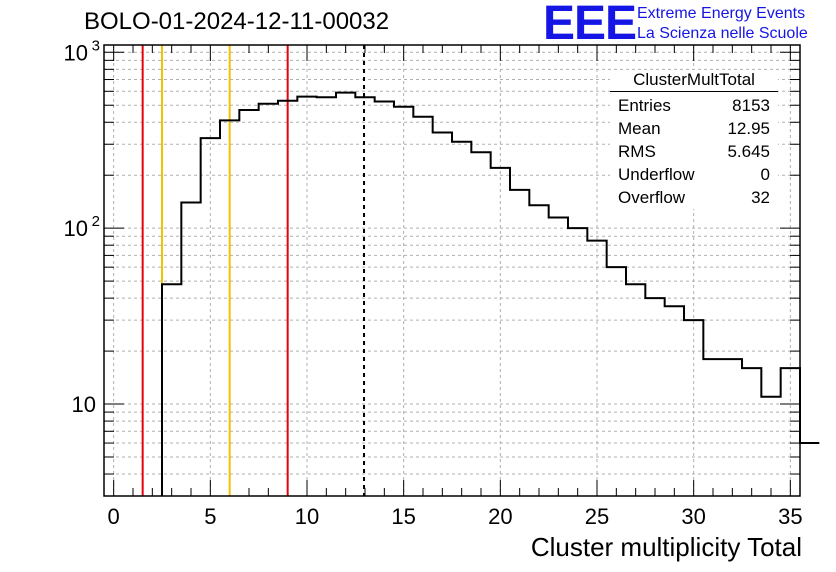 The height and width of the screenshot is (572, 836). Describe the element at coordinates (694, 151) in the screenshot. I see `stats-row-rms: RMS 5.645` at that location.